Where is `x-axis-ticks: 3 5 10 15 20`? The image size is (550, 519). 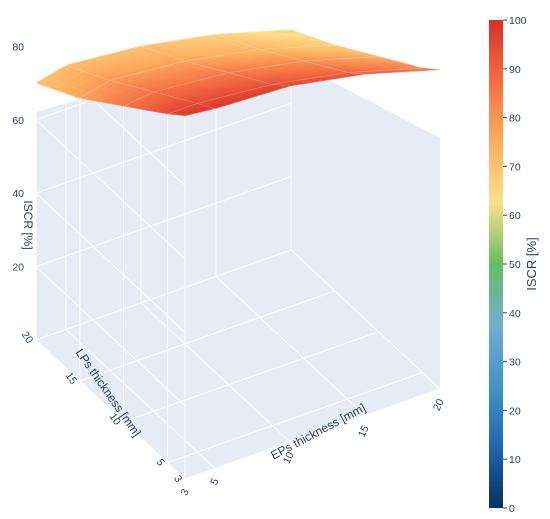 x-axis-ticks: 3 5 10 15 20 is located at coordinates (312, 447).